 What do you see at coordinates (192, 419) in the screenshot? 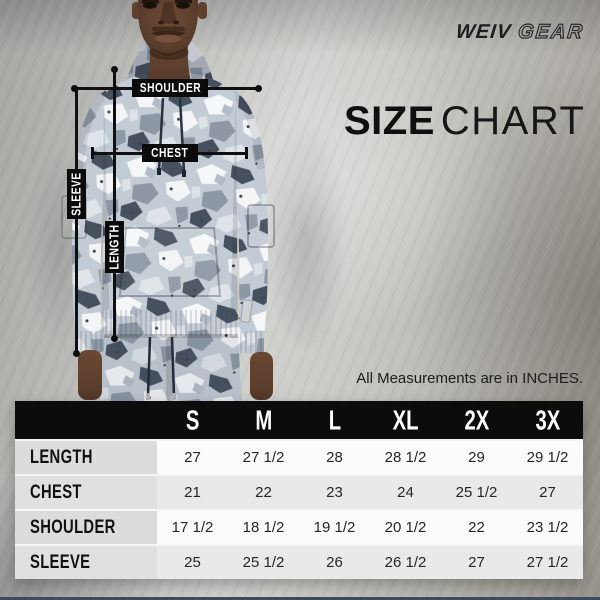
I see `size-col-header: S` at bounding box center [192, 419].